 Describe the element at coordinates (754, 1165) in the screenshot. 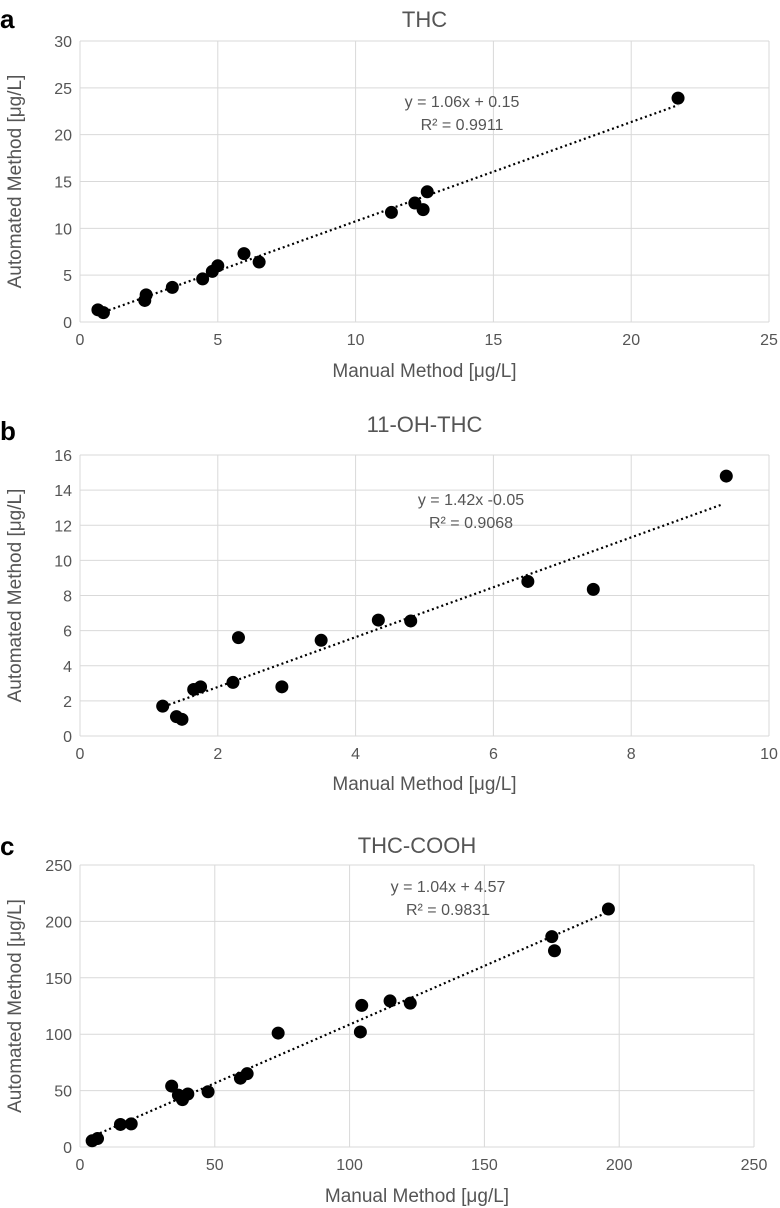

I see `x-tick-label: 250` at that location.